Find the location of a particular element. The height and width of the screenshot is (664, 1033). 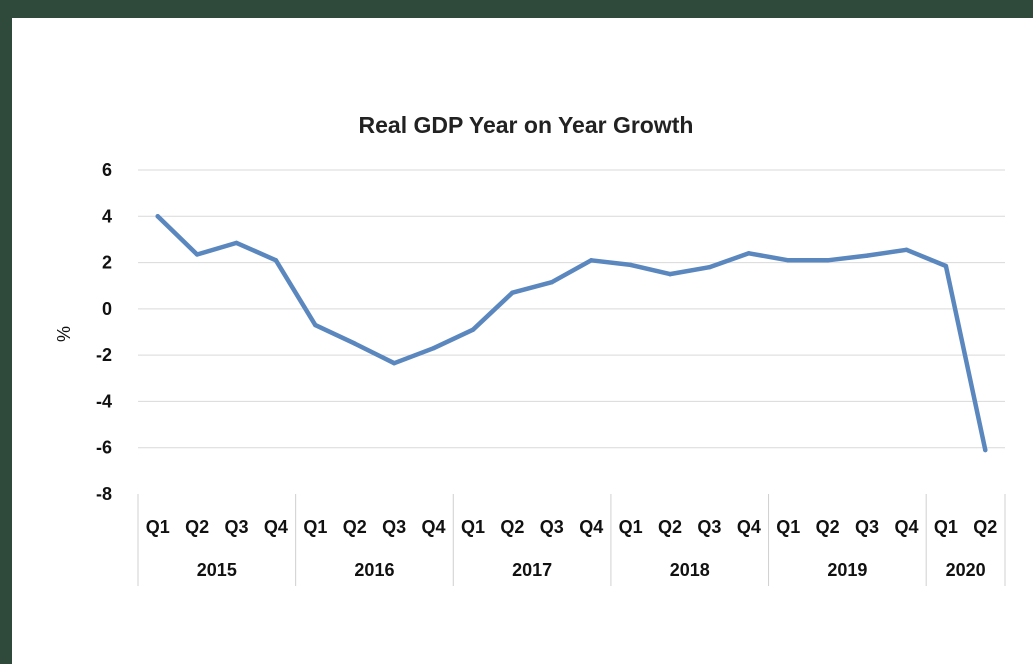

year-group-label: 2017 is located at coordinates (532, 570).